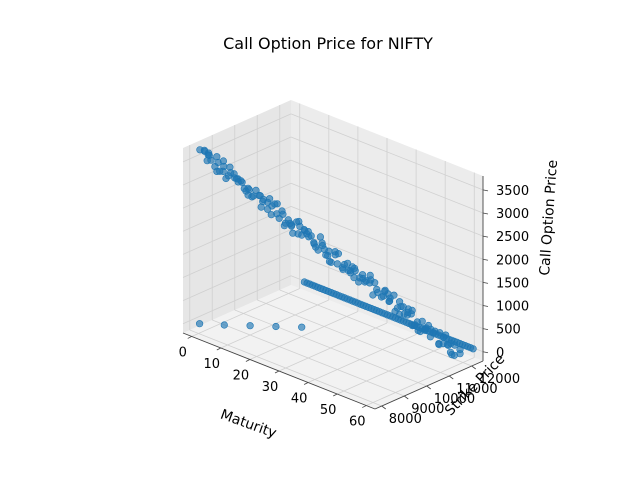 Image resolution: width=640 pixels, height=480 pixels. Describe the element at coordinates (512, 237) in the screenshot. I see `z-tick-label: 2500` at that location.